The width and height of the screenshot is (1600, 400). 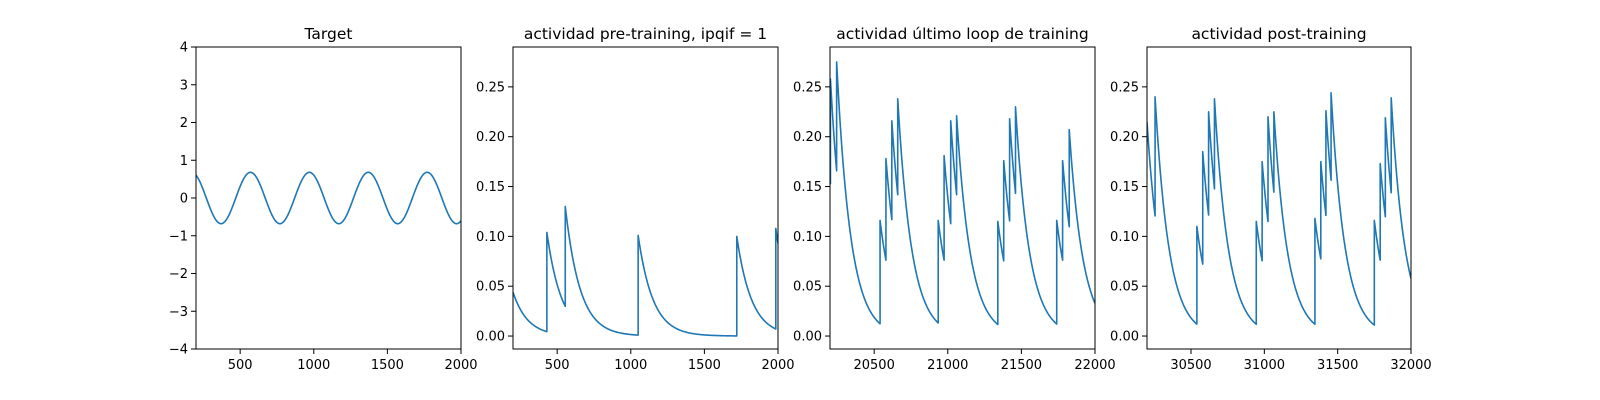 What do you see at coordinates (1190, 365) in the screenshot?
I see `x-tick-label: 30500` at bounding box center [1190, 365].